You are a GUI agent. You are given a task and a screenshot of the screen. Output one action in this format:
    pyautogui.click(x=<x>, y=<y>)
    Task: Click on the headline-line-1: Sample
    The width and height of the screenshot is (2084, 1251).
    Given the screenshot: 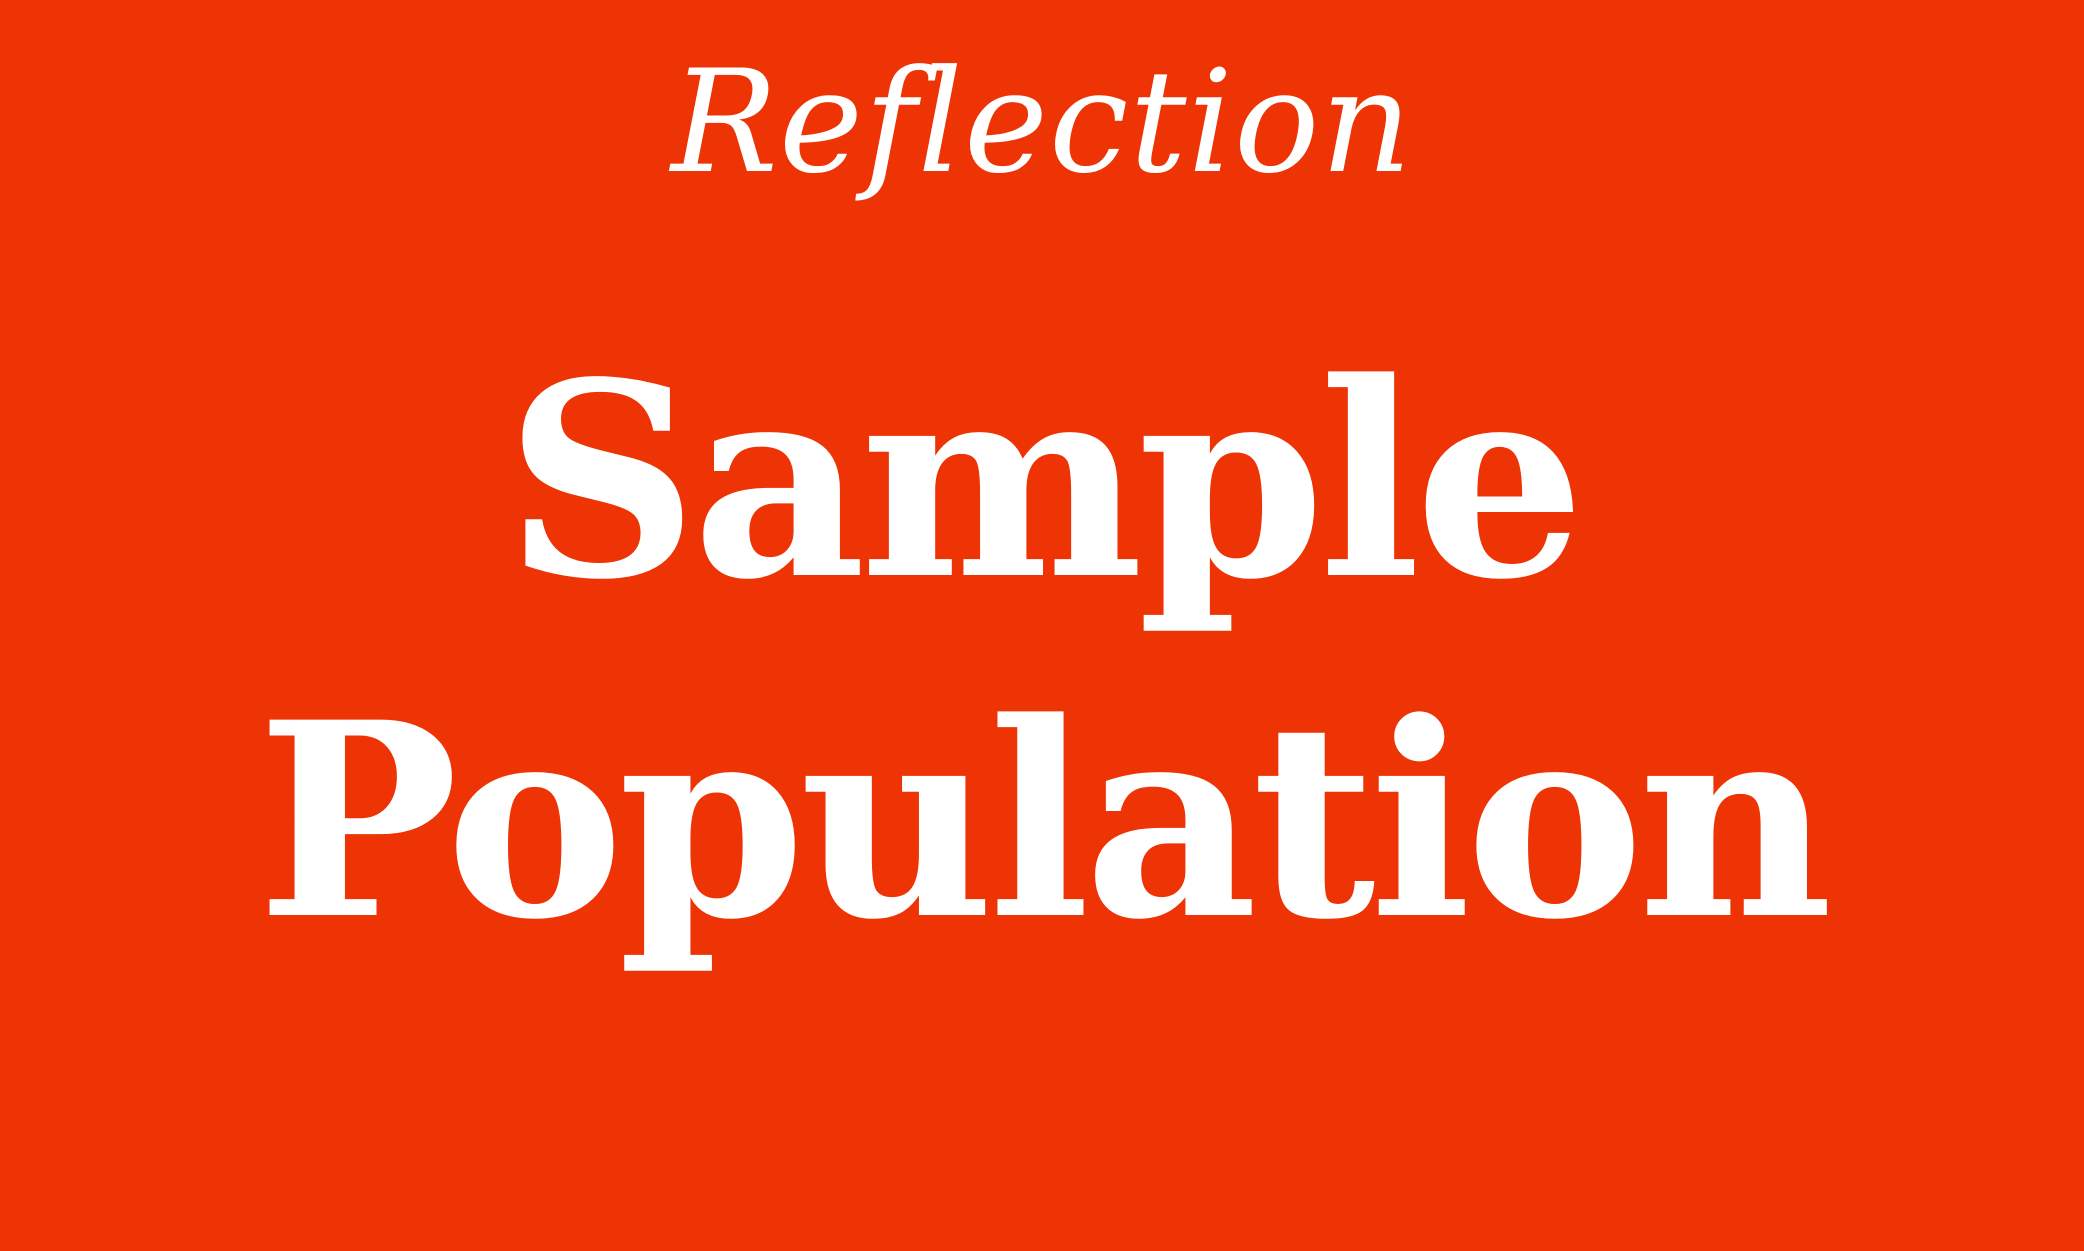 What is the action you would take?
    pyautogui.click(x=1044, y=481)
    